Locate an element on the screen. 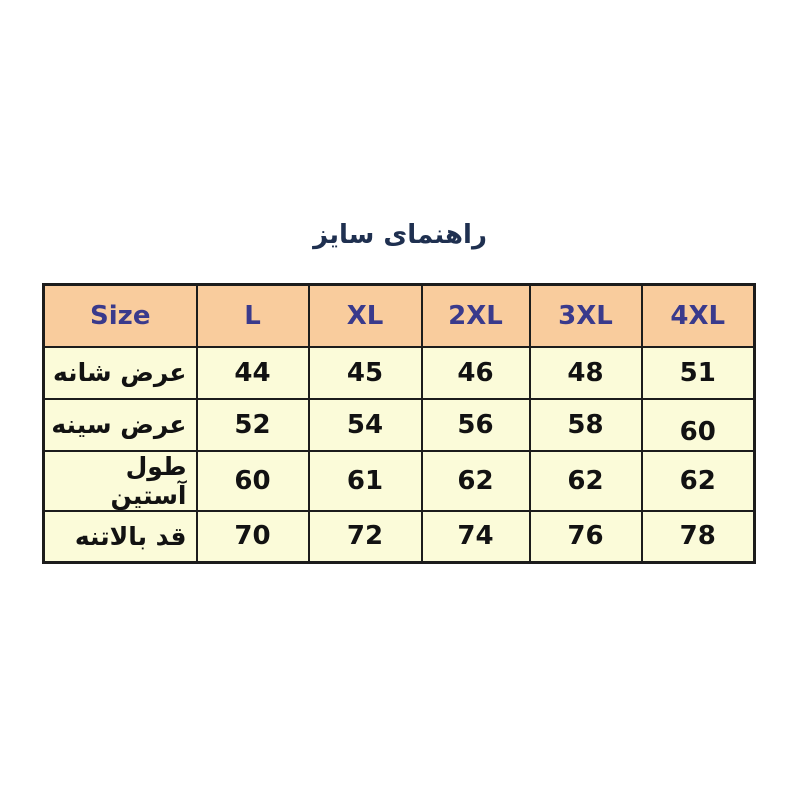  column-header-xl: XL is located at coordinates (365, 315).